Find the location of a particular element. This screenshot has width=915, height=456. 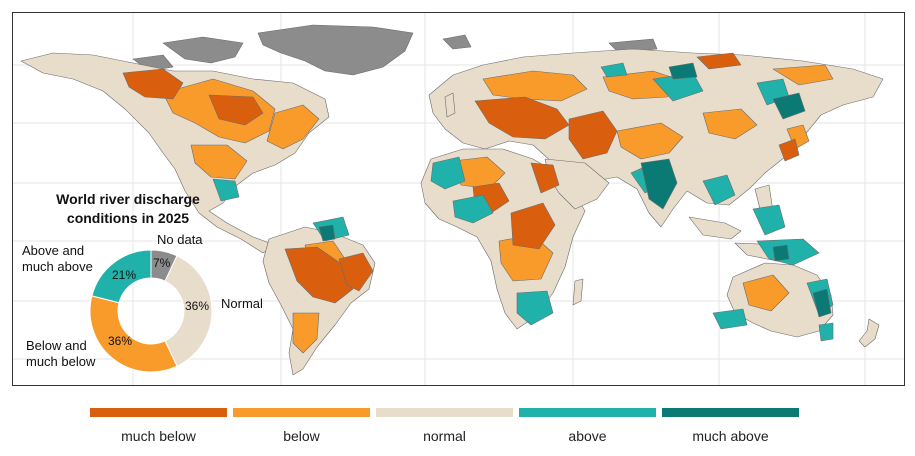

label-above: Above and much above is located at coordinates (57, 259).